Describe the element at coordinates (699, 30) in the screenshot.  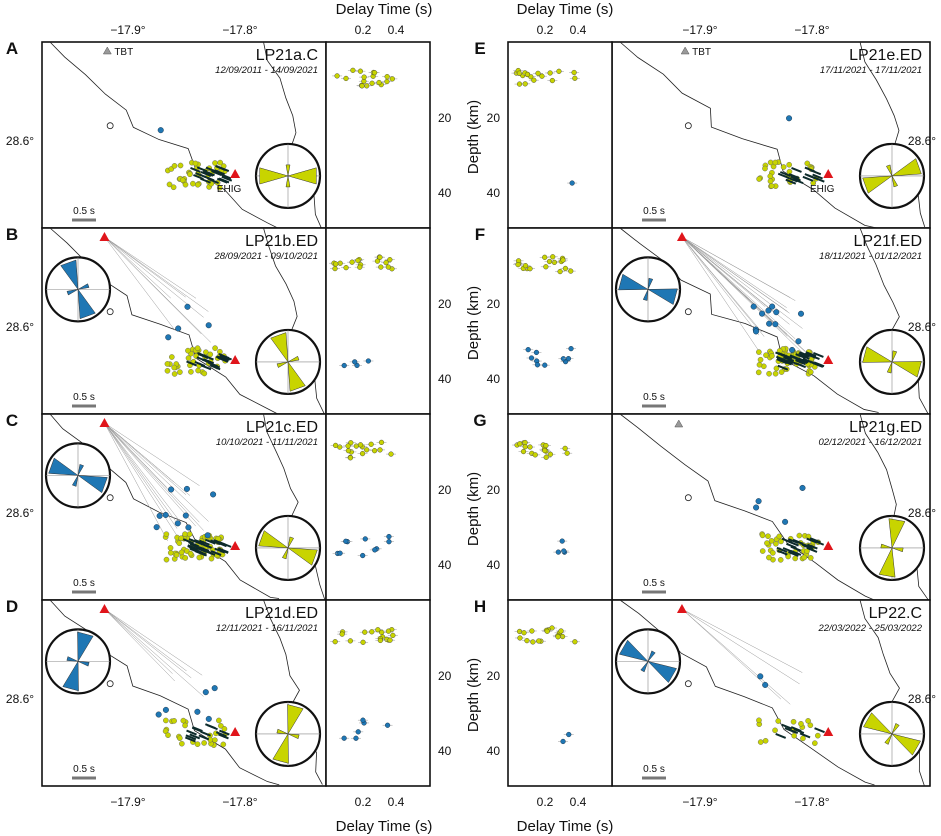
I see `lon-tick-top-3: −17.9°` at that location.